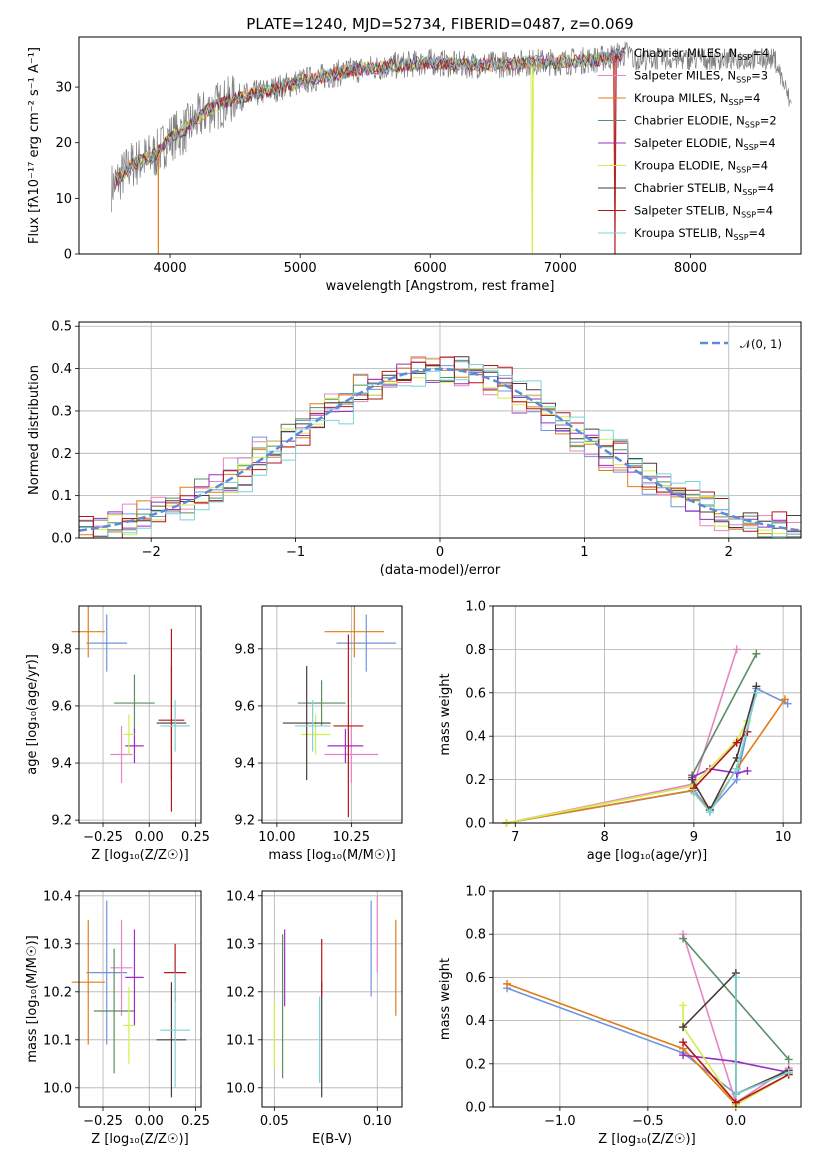  Describe the element at coordinates (377, 1121) in the screenshot. I see `x-tick-label: 0.10` at that location.